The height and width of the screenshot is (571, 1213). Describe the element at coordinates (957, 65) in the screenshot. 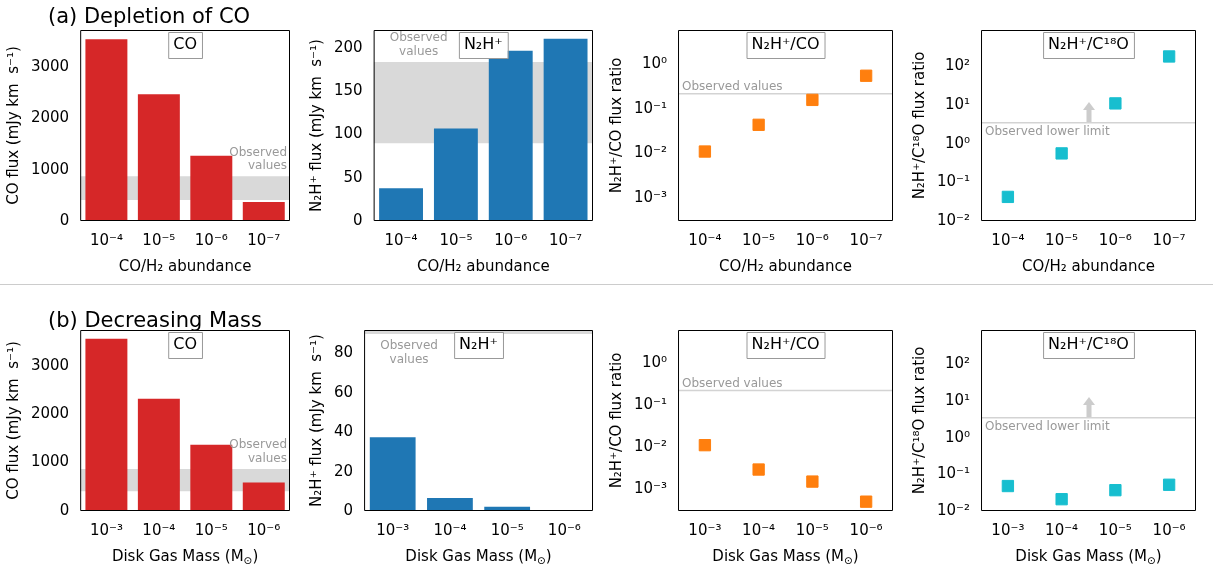

I see `y-tick-label: 10²` at that location.